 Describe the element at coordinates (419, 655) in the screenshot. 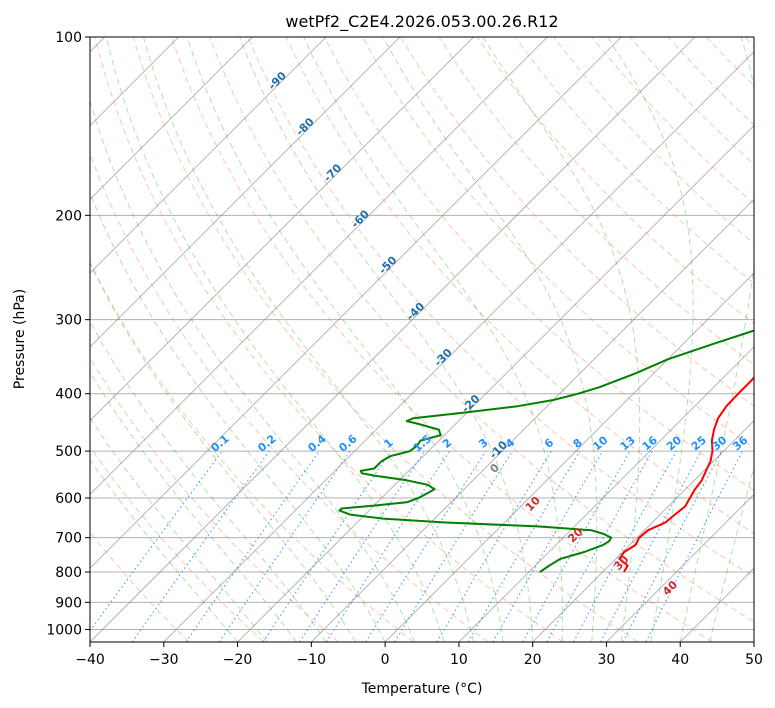

I see `x-axis: −40 −30 −20 −10 0 10 20 30 40 50` at that location.